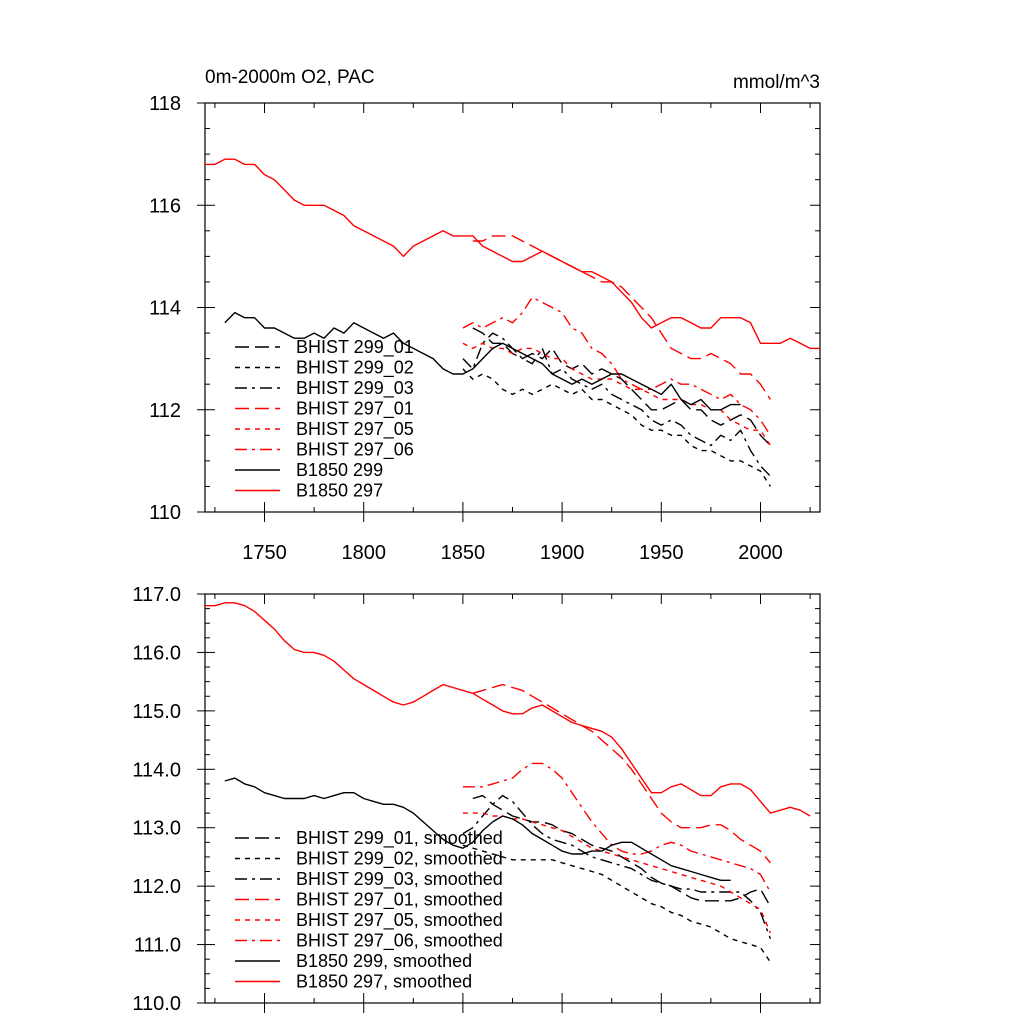 The width and height of the screenshot is (1024, 1024). What do you see at coordinates (156, 829) in the screenshot?
I see `y-tick-label: 113.0` at bounding box center [156, 829].